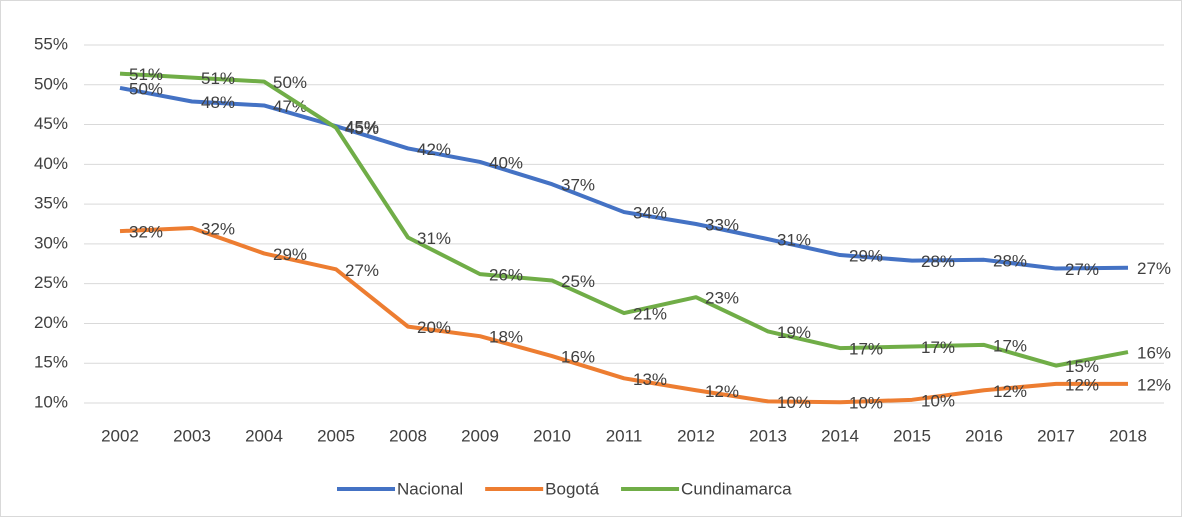 This screenshot has height=522, width=1182. Describe the element at coordinates (51, 401) in the screenshot. I see `y-tick-label: 10%` at that location.